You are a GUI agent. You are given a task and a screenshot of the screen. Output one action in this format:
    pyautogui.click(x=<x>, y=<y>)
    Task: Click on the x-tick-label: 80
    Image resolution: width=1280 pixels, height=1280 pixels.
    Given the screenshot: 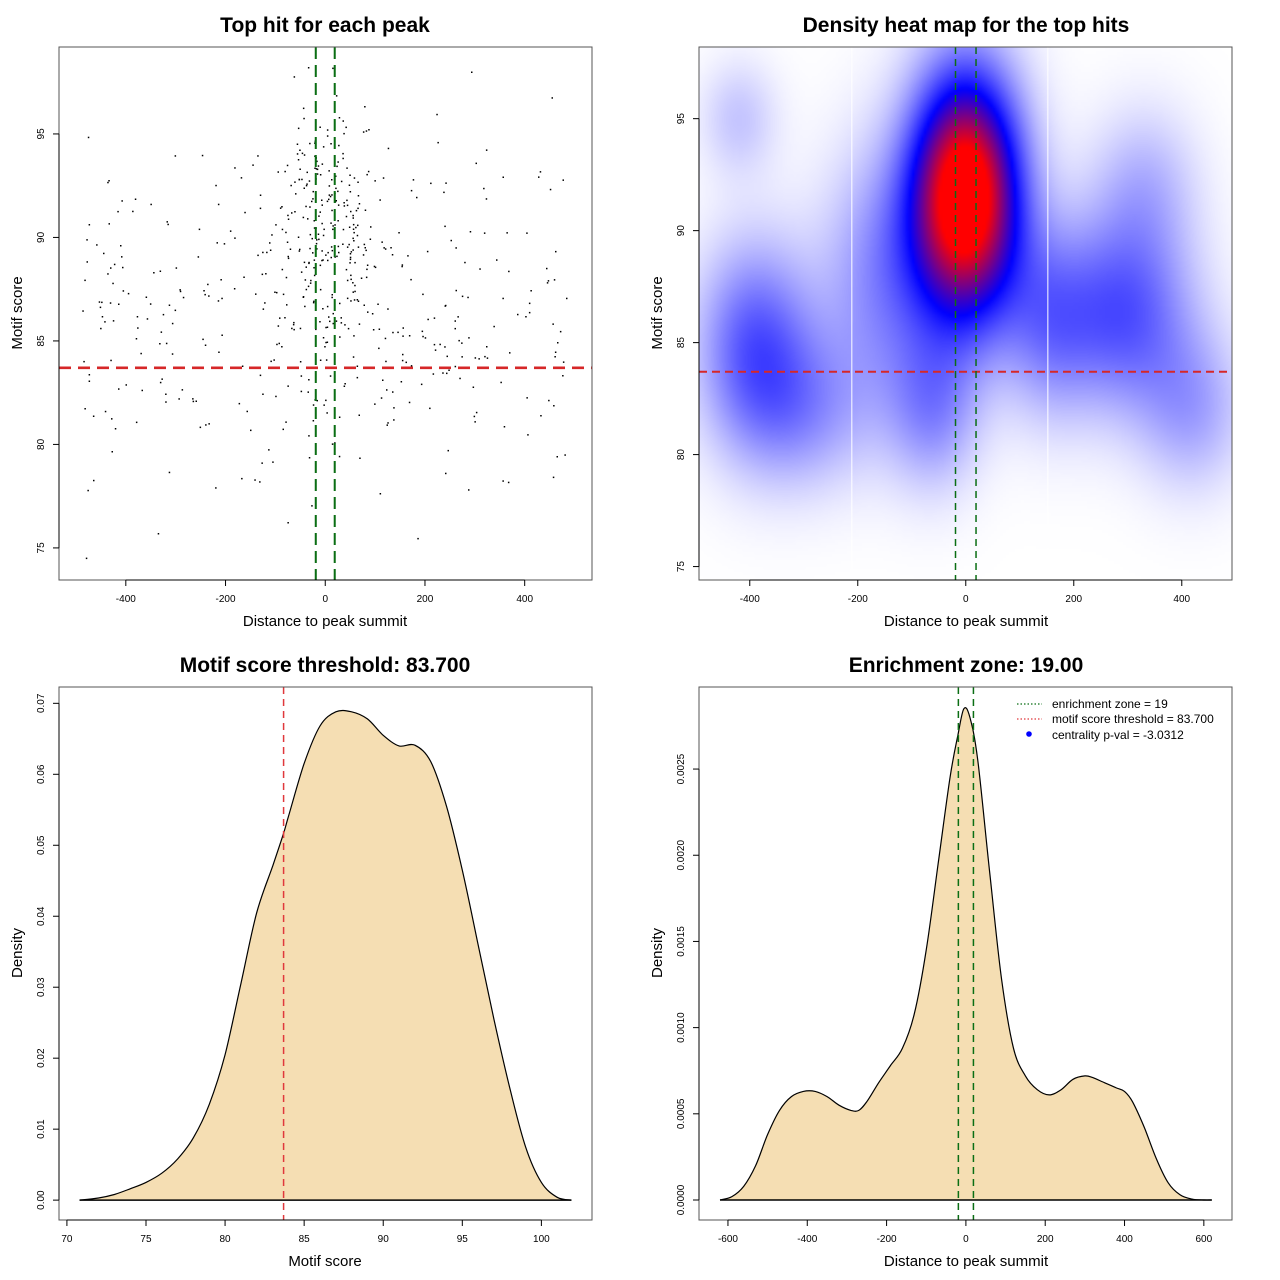 What is the action you would take?
    pyautogui.click(x=226, y=1239)
    